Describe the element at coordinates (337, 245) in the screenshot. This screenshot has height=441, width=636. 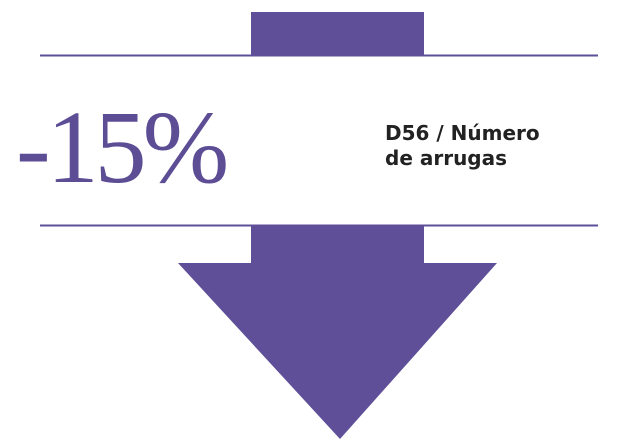
I see `arrow-shaft` at that location.